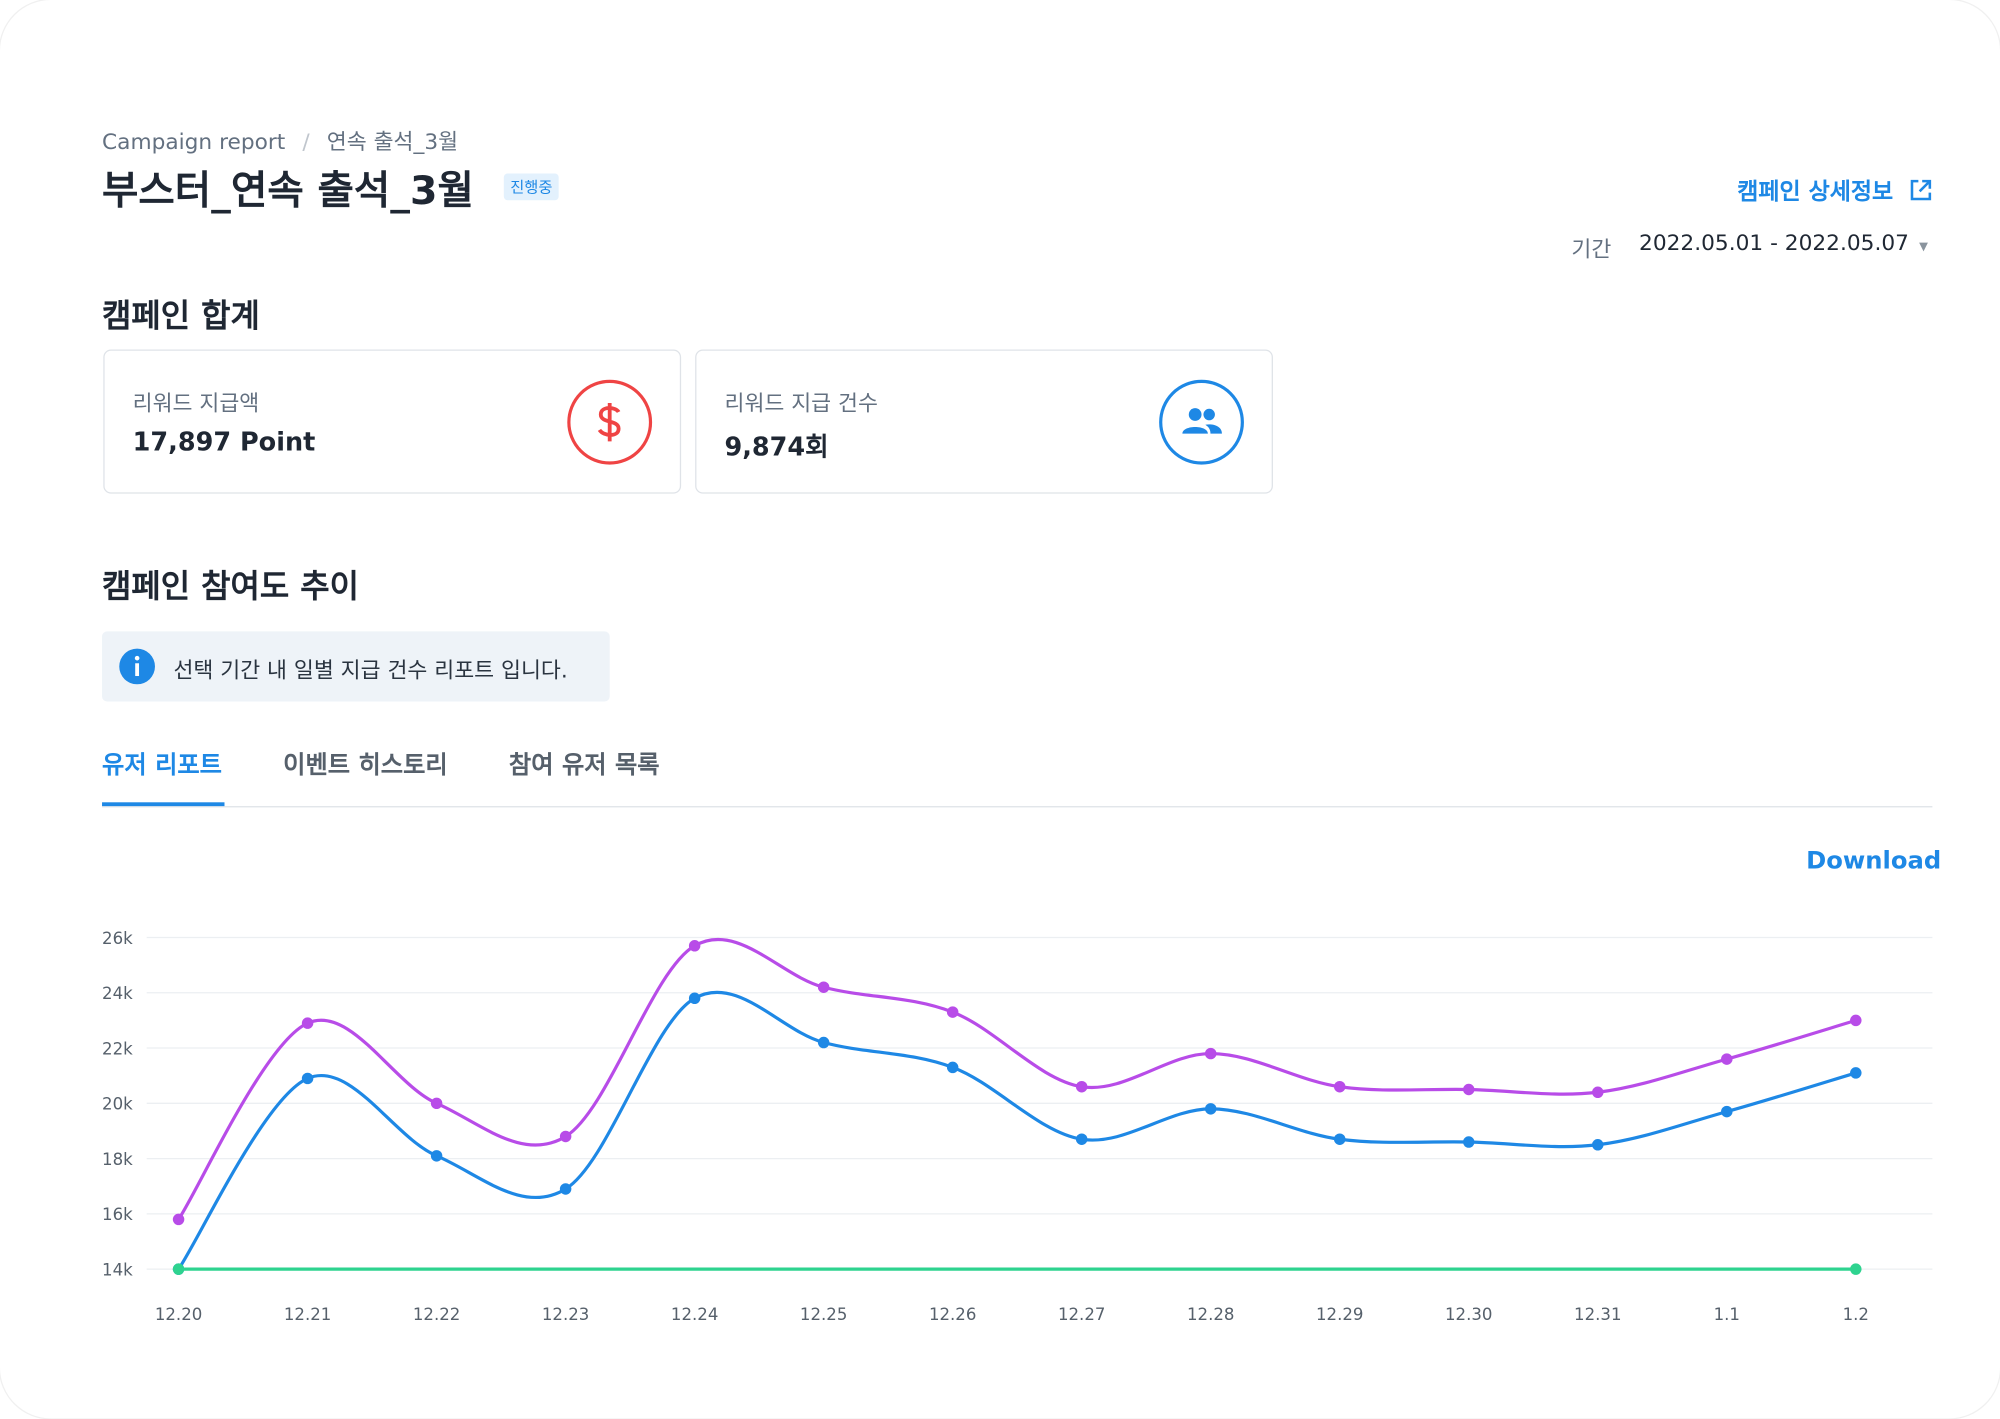 This screenshot has width=2000, height=1419. Describe the element at coordinates (117, 1159) in the screenshot. I see `y-tick-label: 18k` at that location.